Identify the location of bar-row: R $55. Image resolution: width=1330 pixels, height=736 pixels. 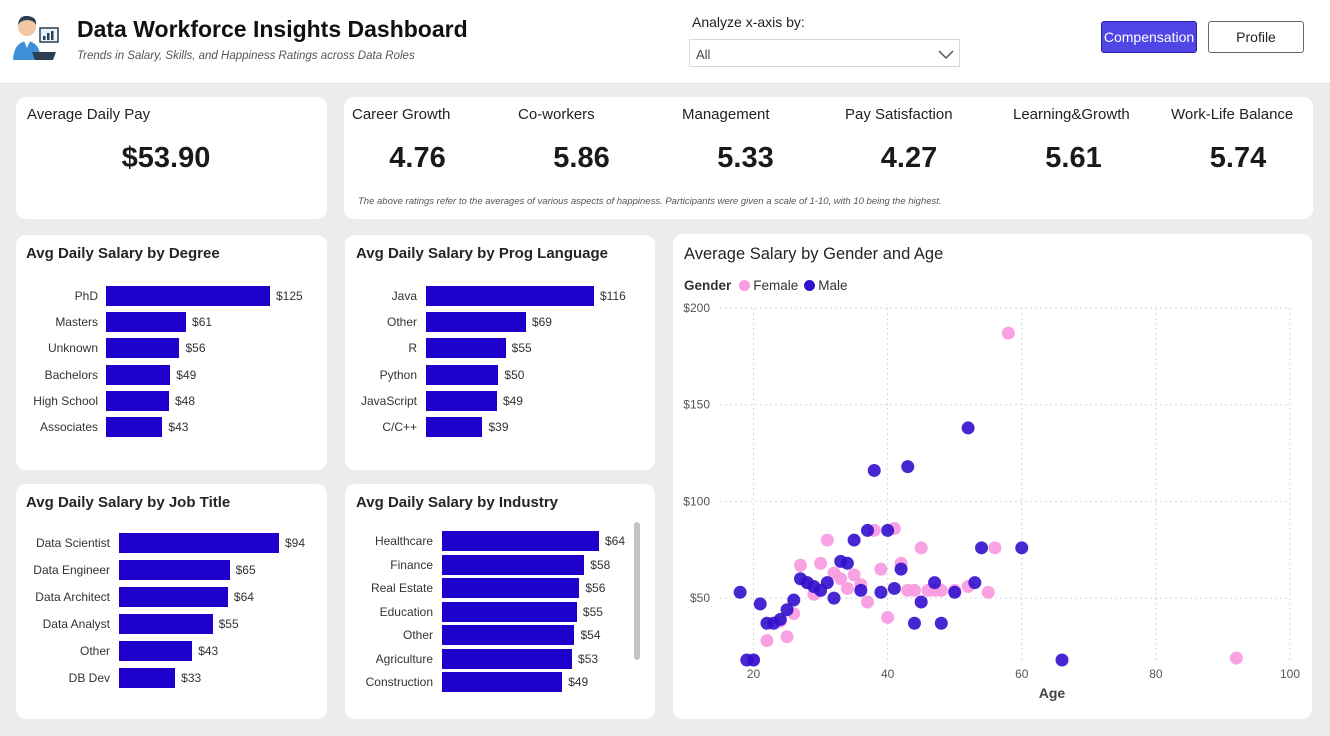
(500, 348).